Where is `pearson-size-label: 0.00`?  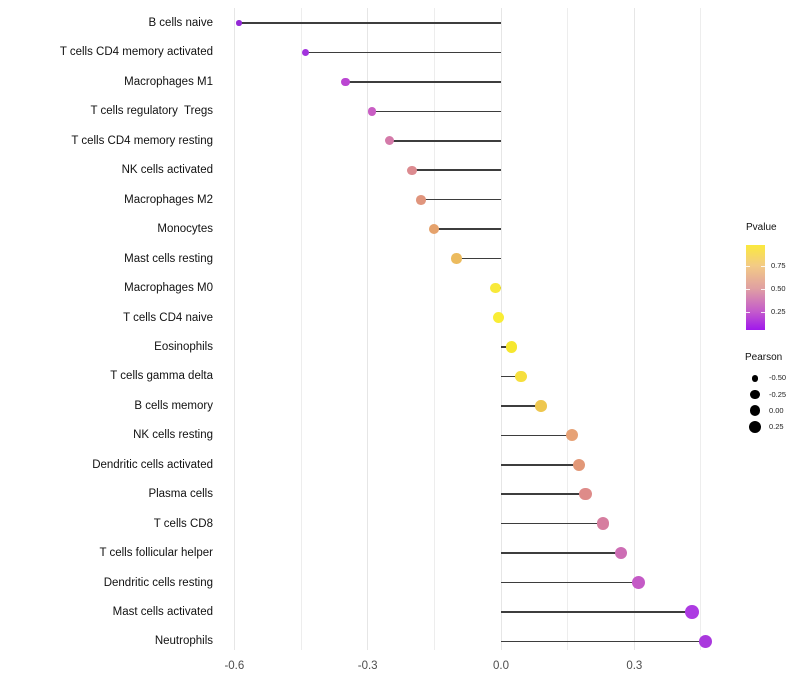 pearson-size-label: 0.00 is located at coordinates (776, 410).